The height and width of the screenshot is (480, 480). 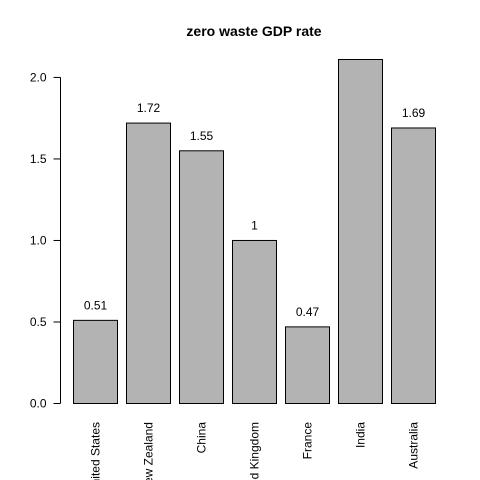 I want to click on y-axis: 0.0 0.5 1.0 1.5 2.0, so click(x=45, y=240).